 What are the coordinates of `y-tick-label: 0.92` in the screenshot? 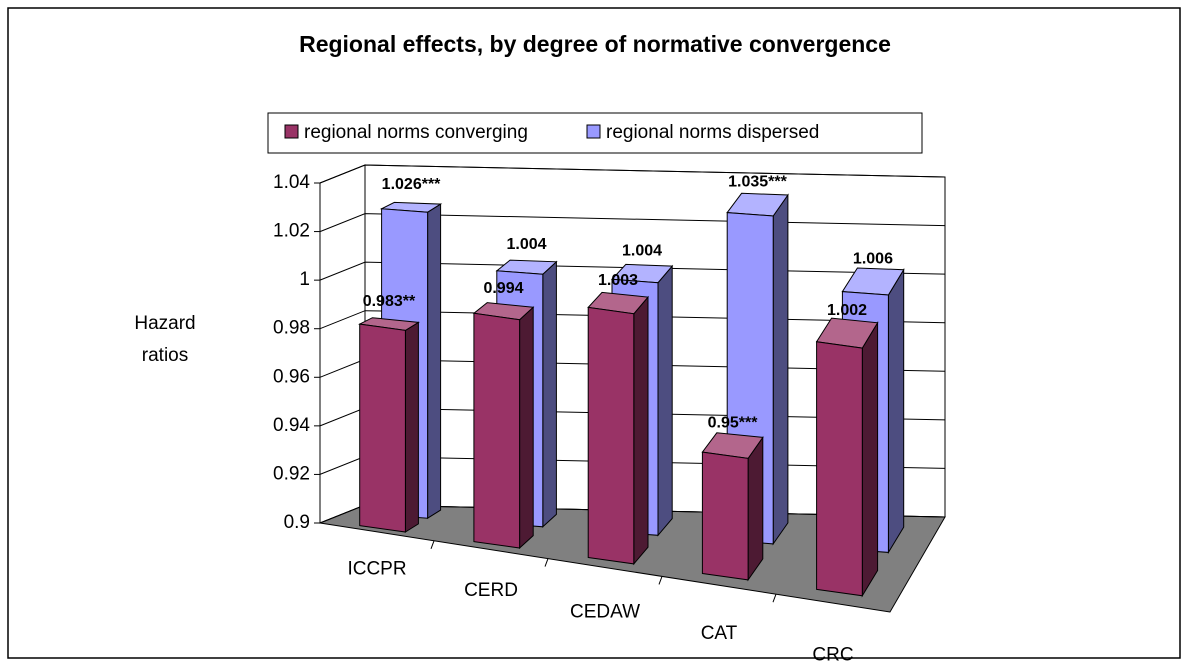 It's located at (291, 473).